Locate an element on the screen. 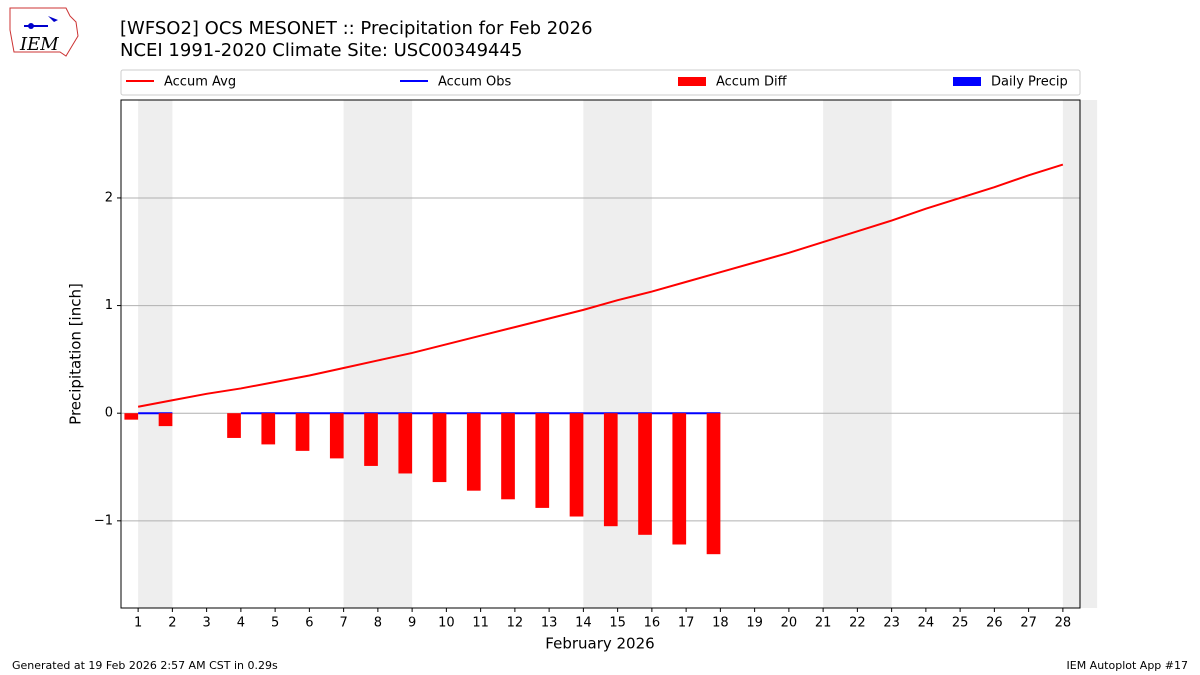 The image size is (1200, 675). x-tick-label: 24 is located at coordinates (926, 623).